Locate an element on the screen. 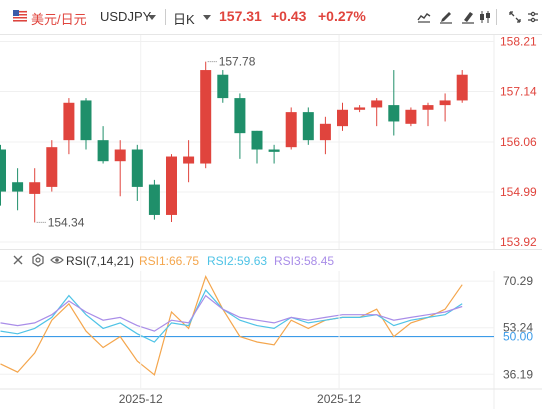 This screenshot has height=409, width=542. rsi-series-line-rsi2 is located at coordinates (231, 316).